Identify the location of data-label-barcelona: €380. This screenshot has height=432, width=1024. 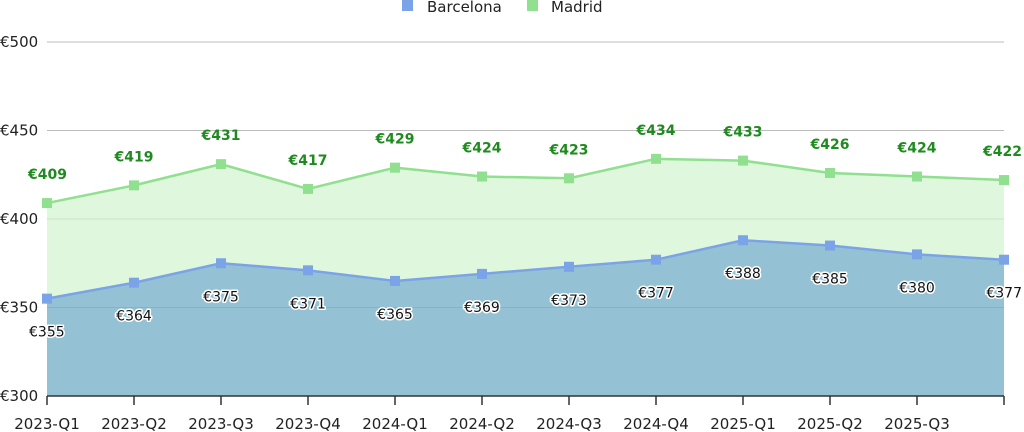
(917, 288).